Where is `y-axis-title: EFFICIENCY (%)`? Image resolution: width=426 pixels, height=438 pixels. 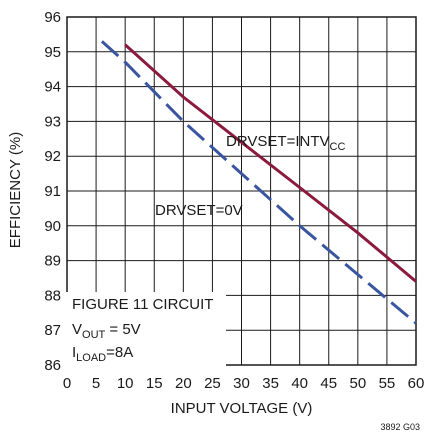
y-axis-title: EFFICIENCY (%) is located at coordinates (15, 190).